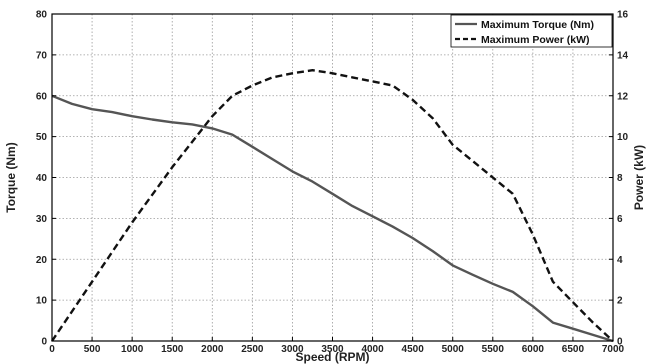 The height and width of the screenshot is (364, 656). What do you see at coordinates (42, 15) in the screenshot?
I see `y-left-tick-label-8: 80` at bounding box center [42, 15].